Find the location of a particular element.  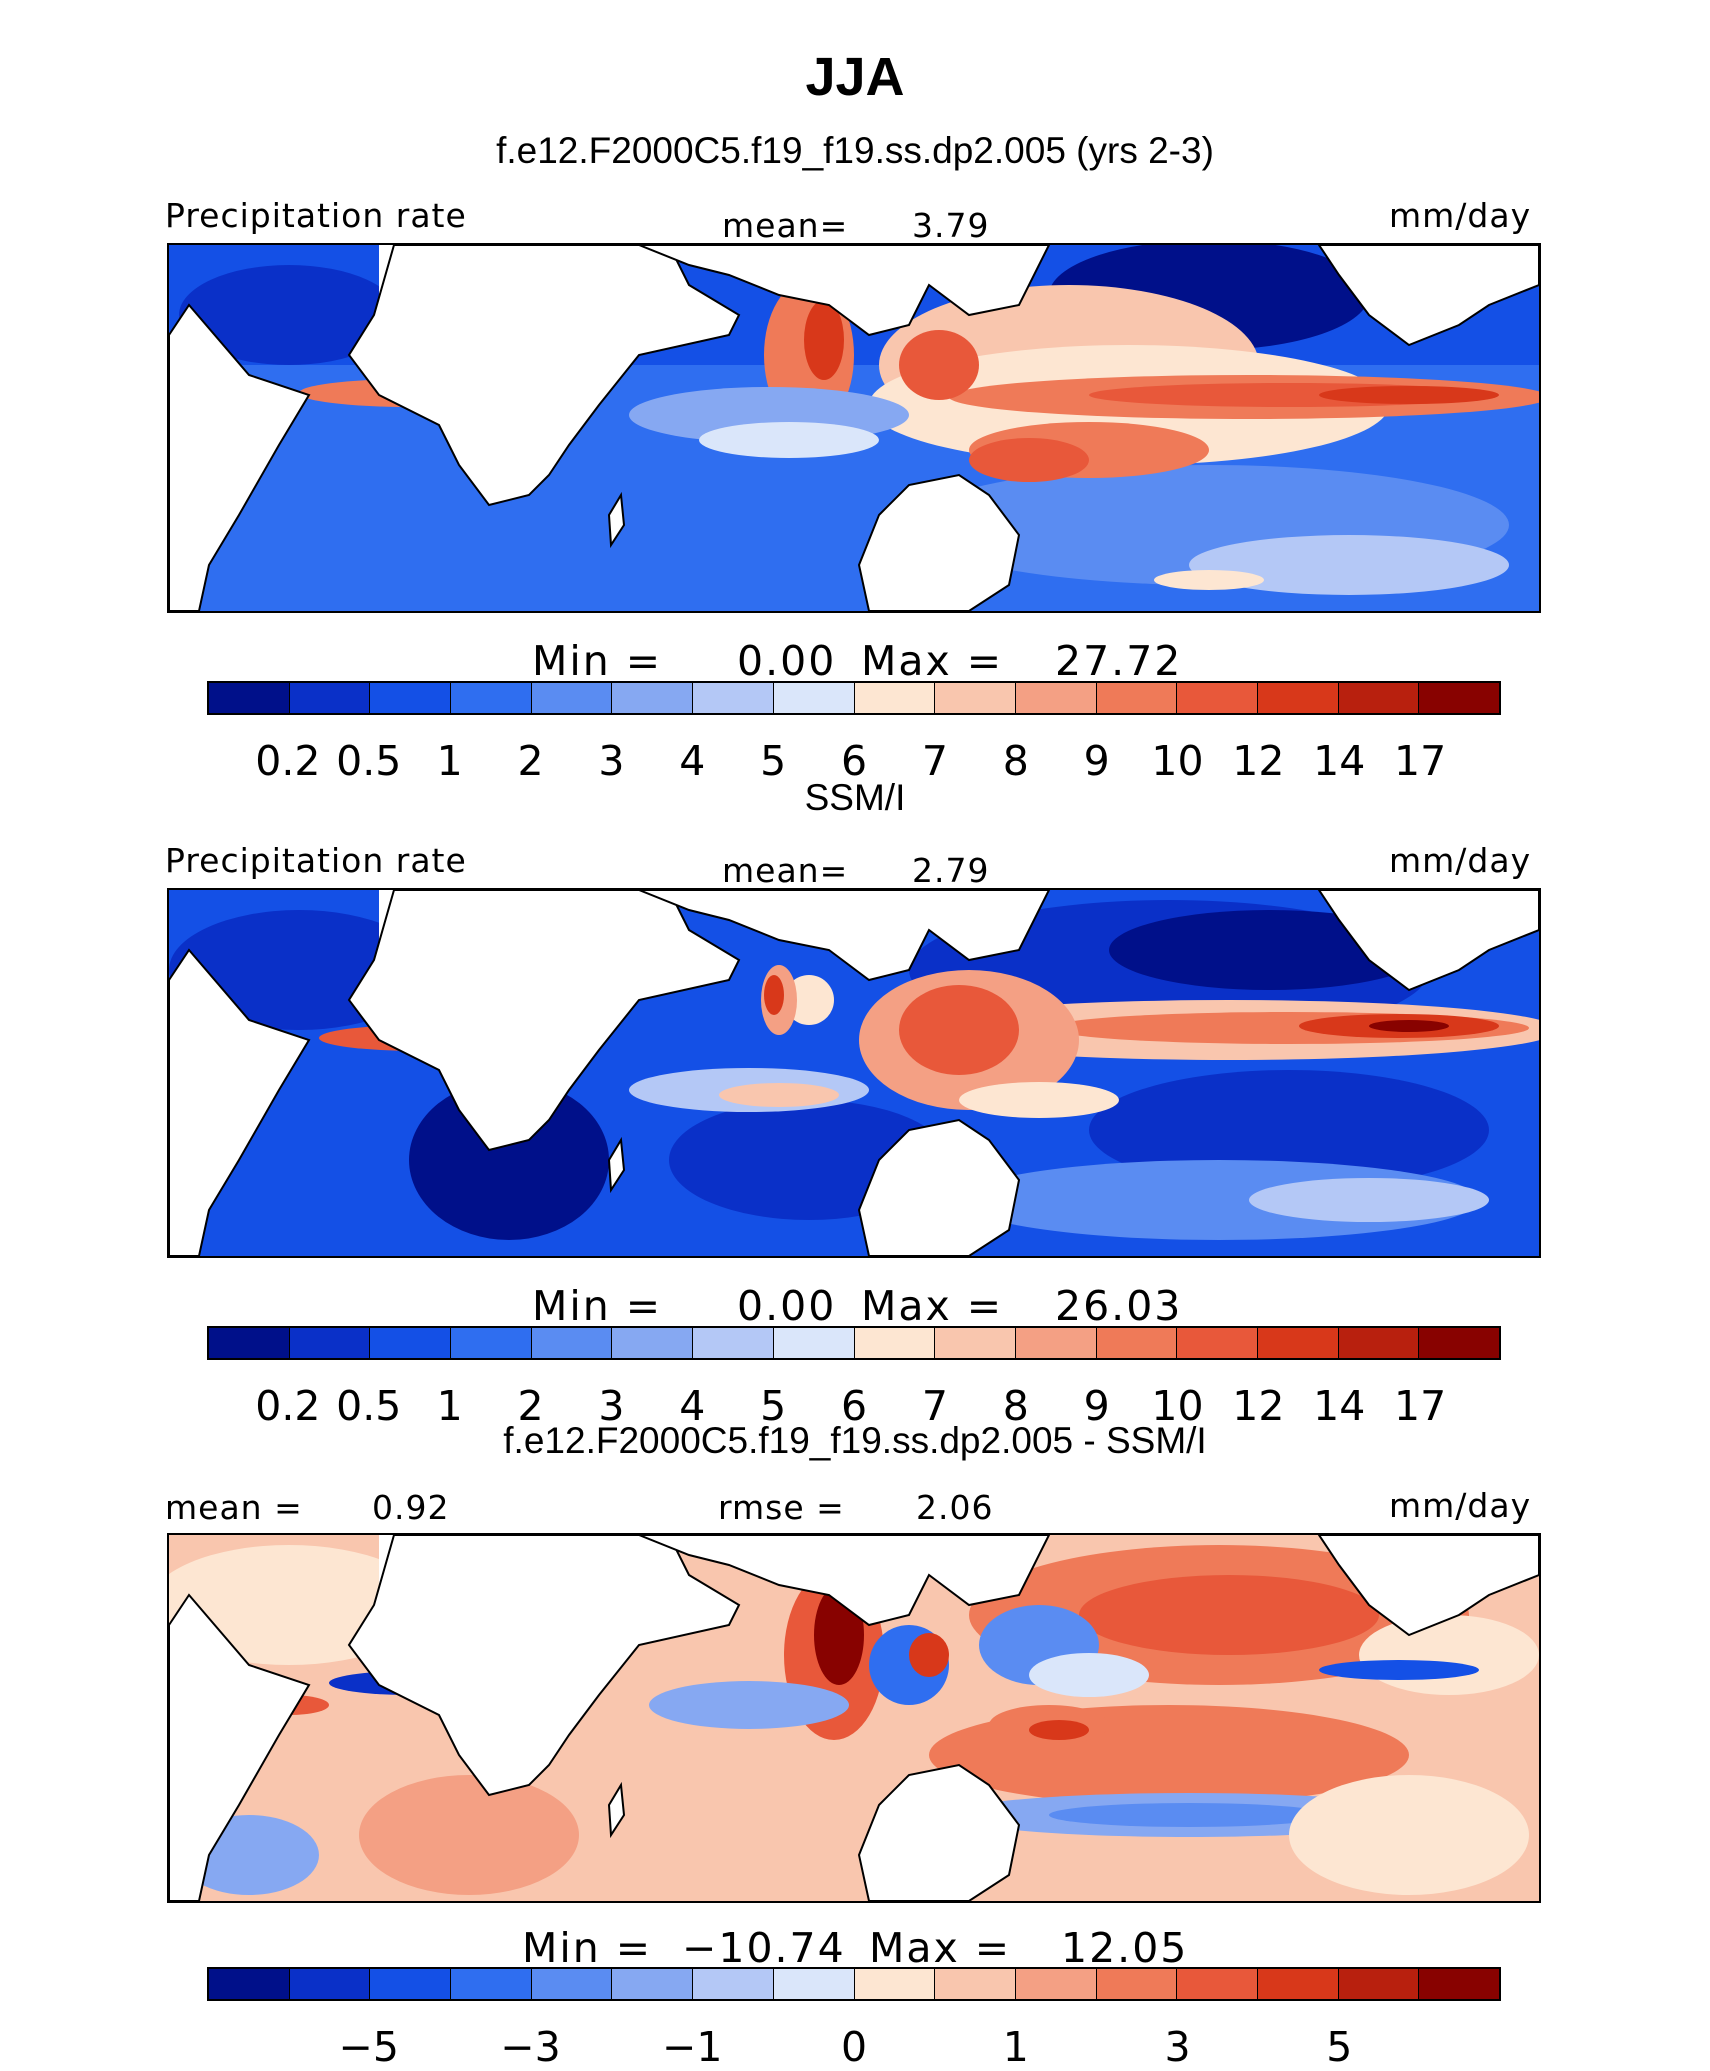

panel3-title: f.e12.F2000C5.f19_f19.ss.dp2.005 - SSM/I is located at coordinates (855, 1440).